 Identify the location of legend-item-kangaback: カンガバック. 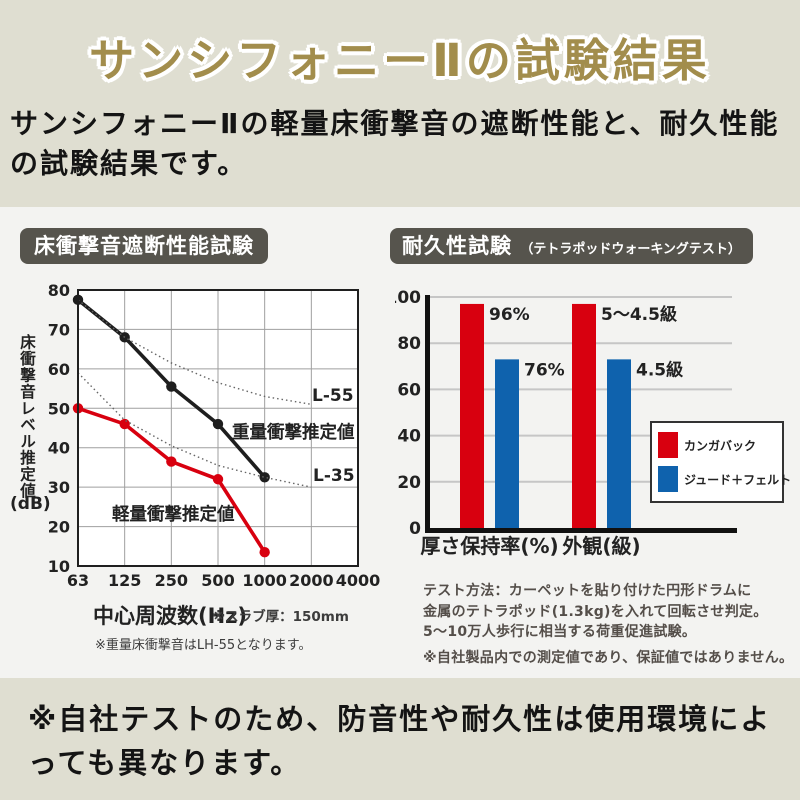
(717, 445).